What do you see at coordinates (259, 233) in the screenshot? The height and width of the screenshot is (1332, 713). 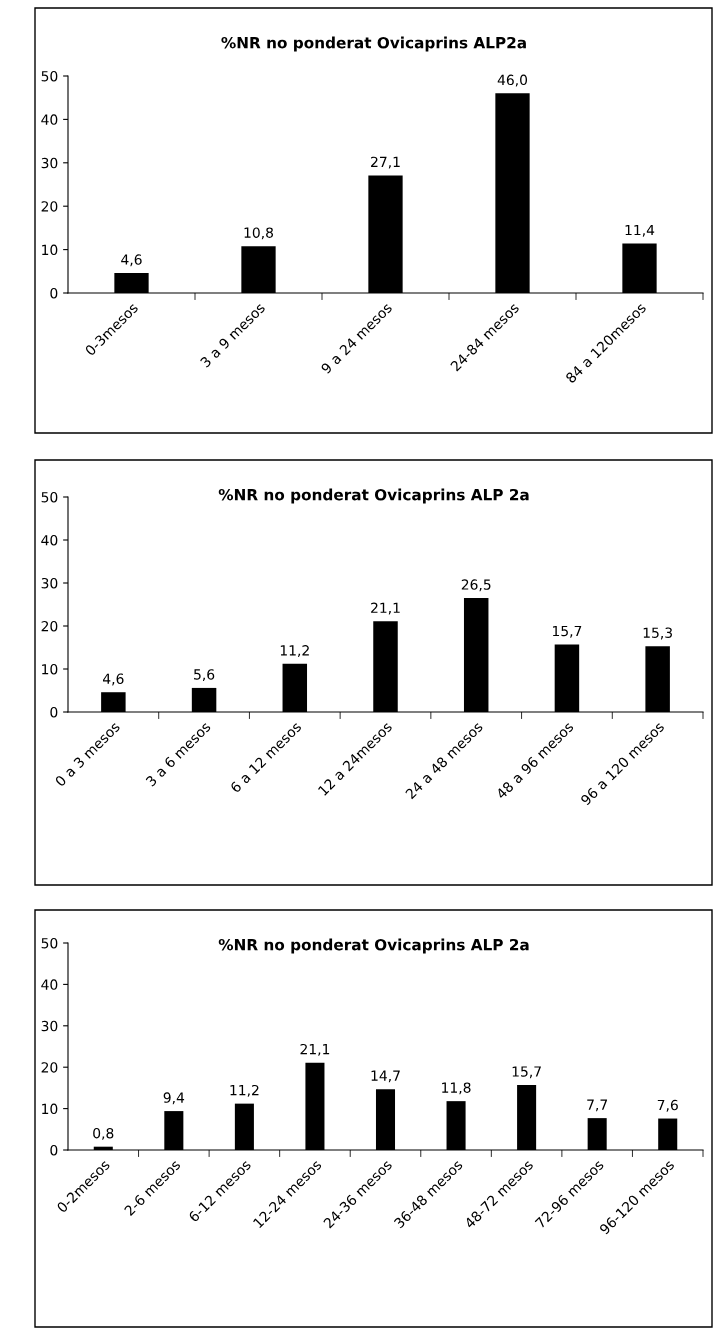 I see `data-label: 10,8` at bounding box center [259, 233].